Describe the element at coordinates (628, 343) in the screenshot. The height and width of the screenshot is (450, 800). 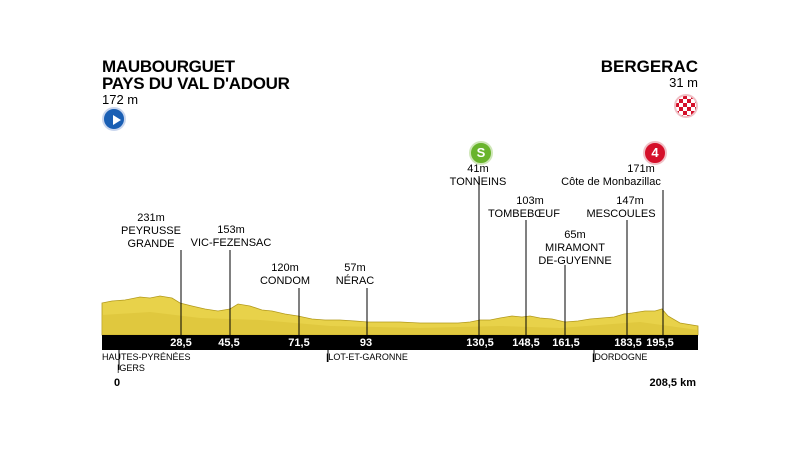
I see `km-tick-label: 183,5` at that location.